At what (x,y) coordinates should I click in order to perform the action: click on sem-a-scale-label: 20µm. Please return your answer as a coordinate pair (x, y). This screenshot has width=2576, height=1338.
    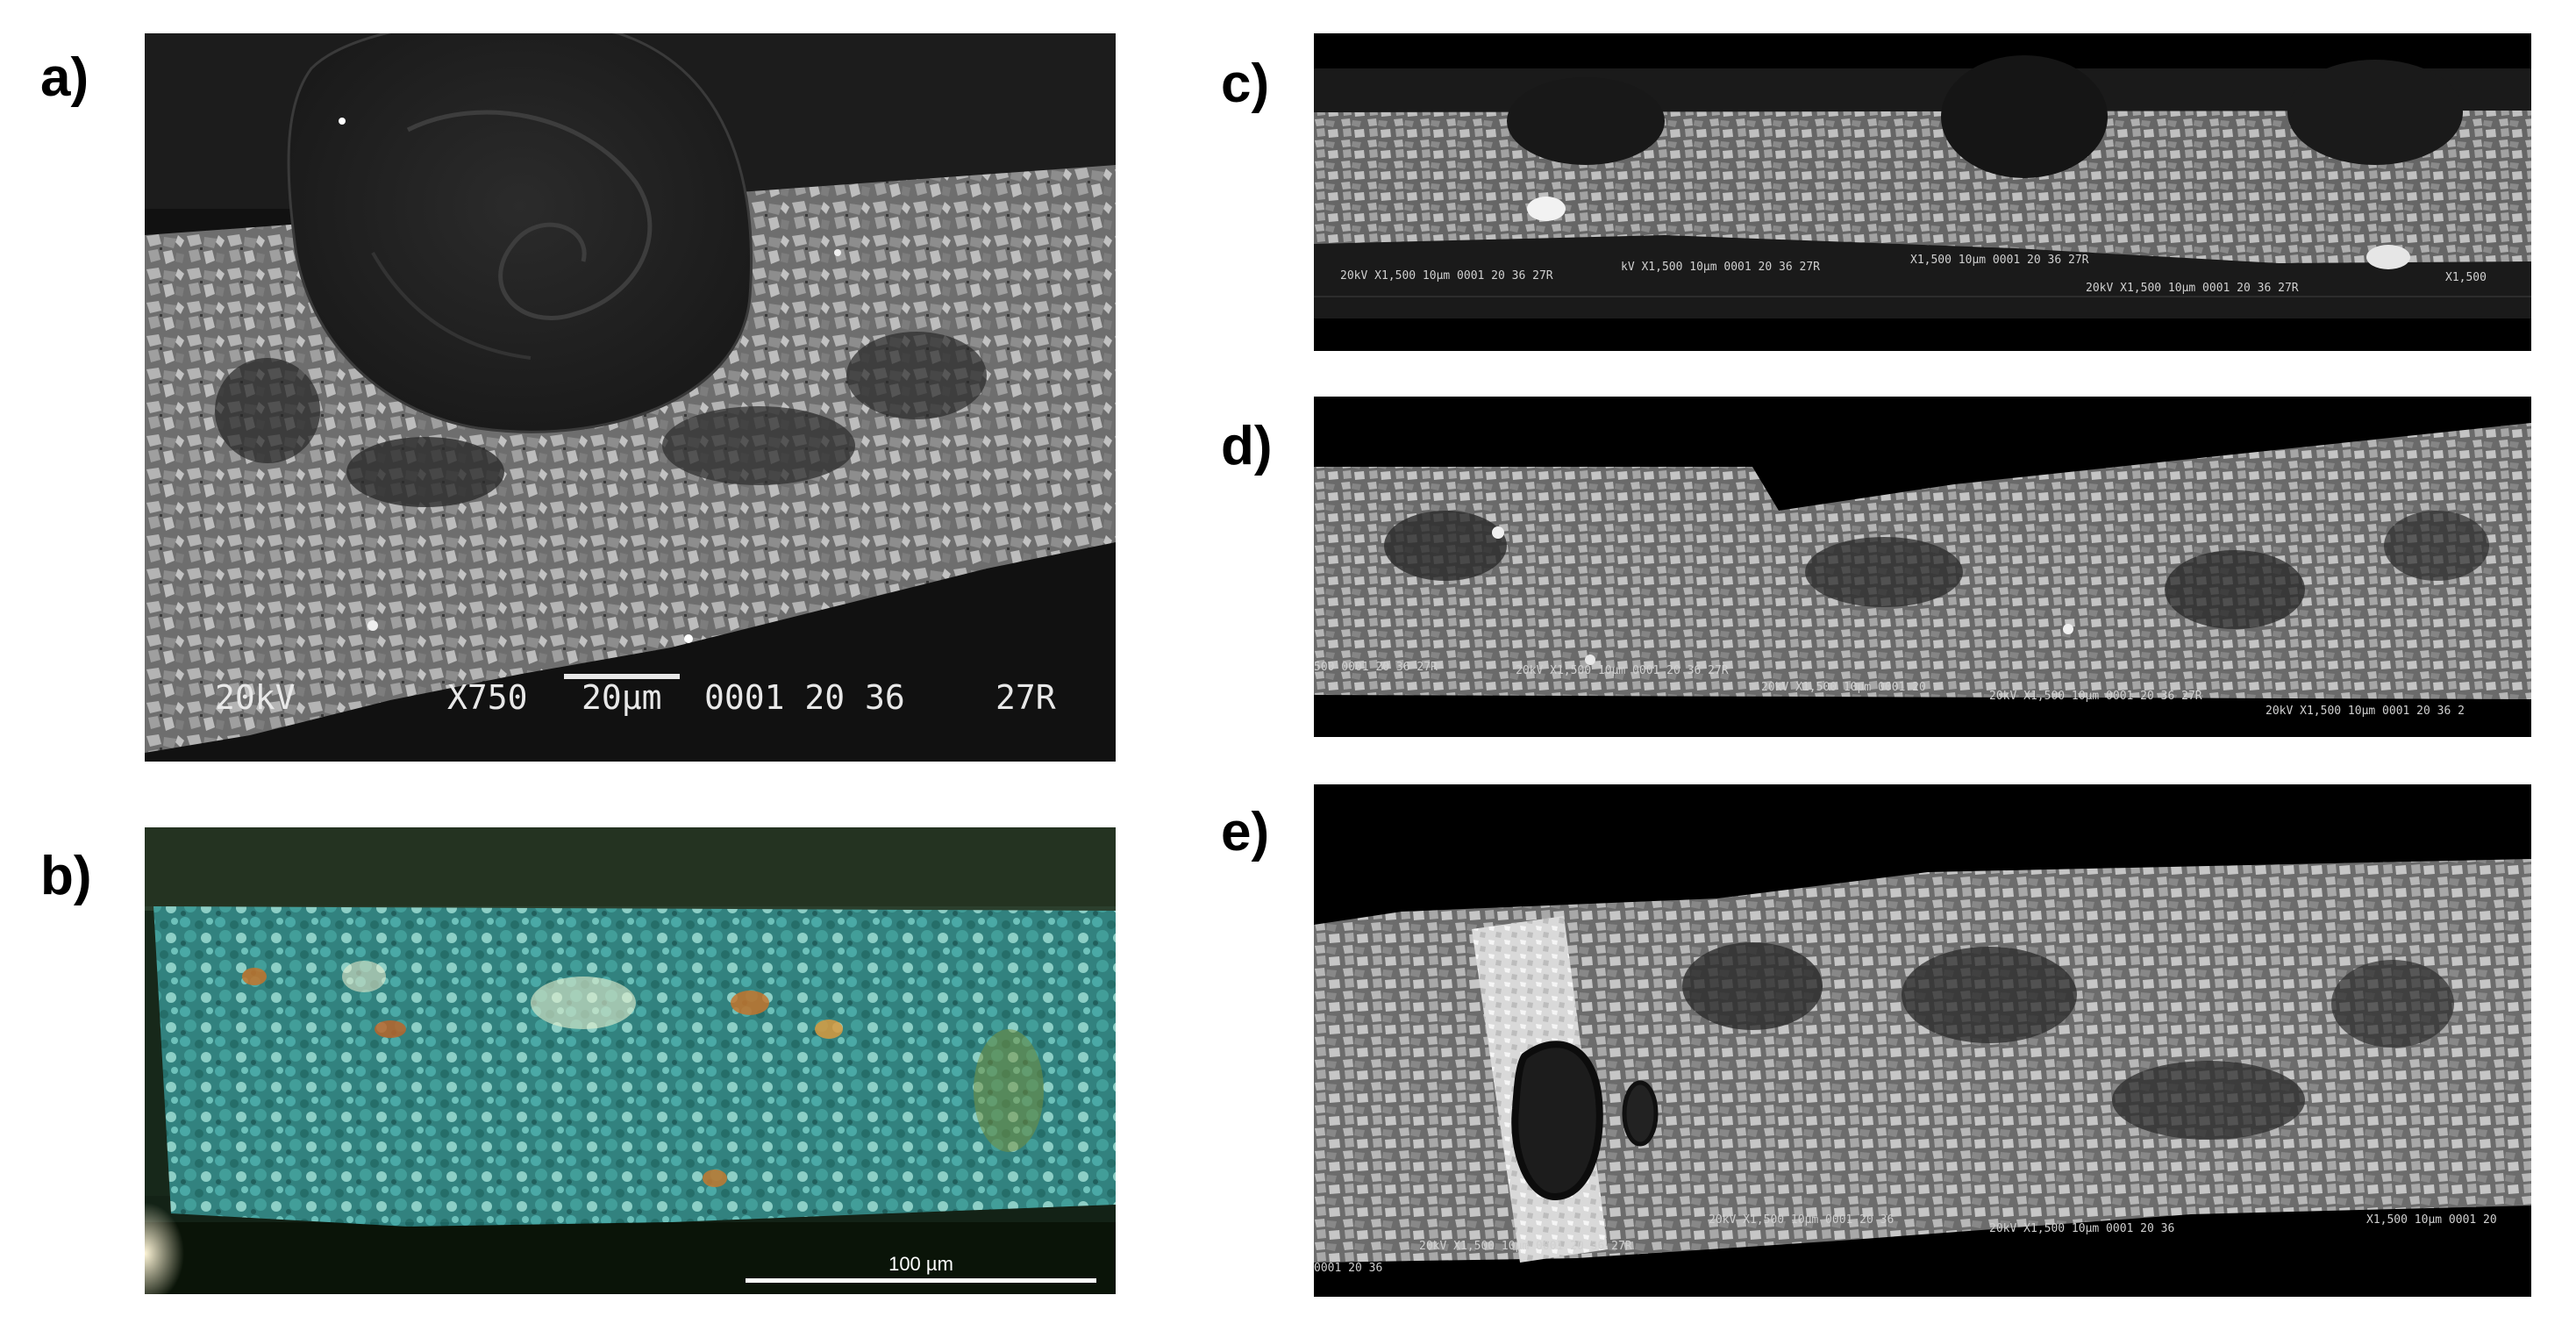
    Looking at the image, I should click on (622, 697).